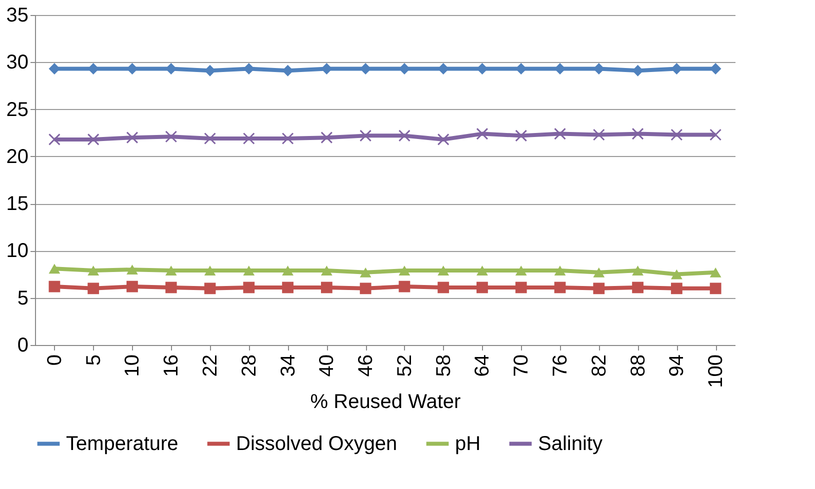 The width and height of the screenshot is (815, 489). I want to click on y-tick-label: 15, so click(17, 204).